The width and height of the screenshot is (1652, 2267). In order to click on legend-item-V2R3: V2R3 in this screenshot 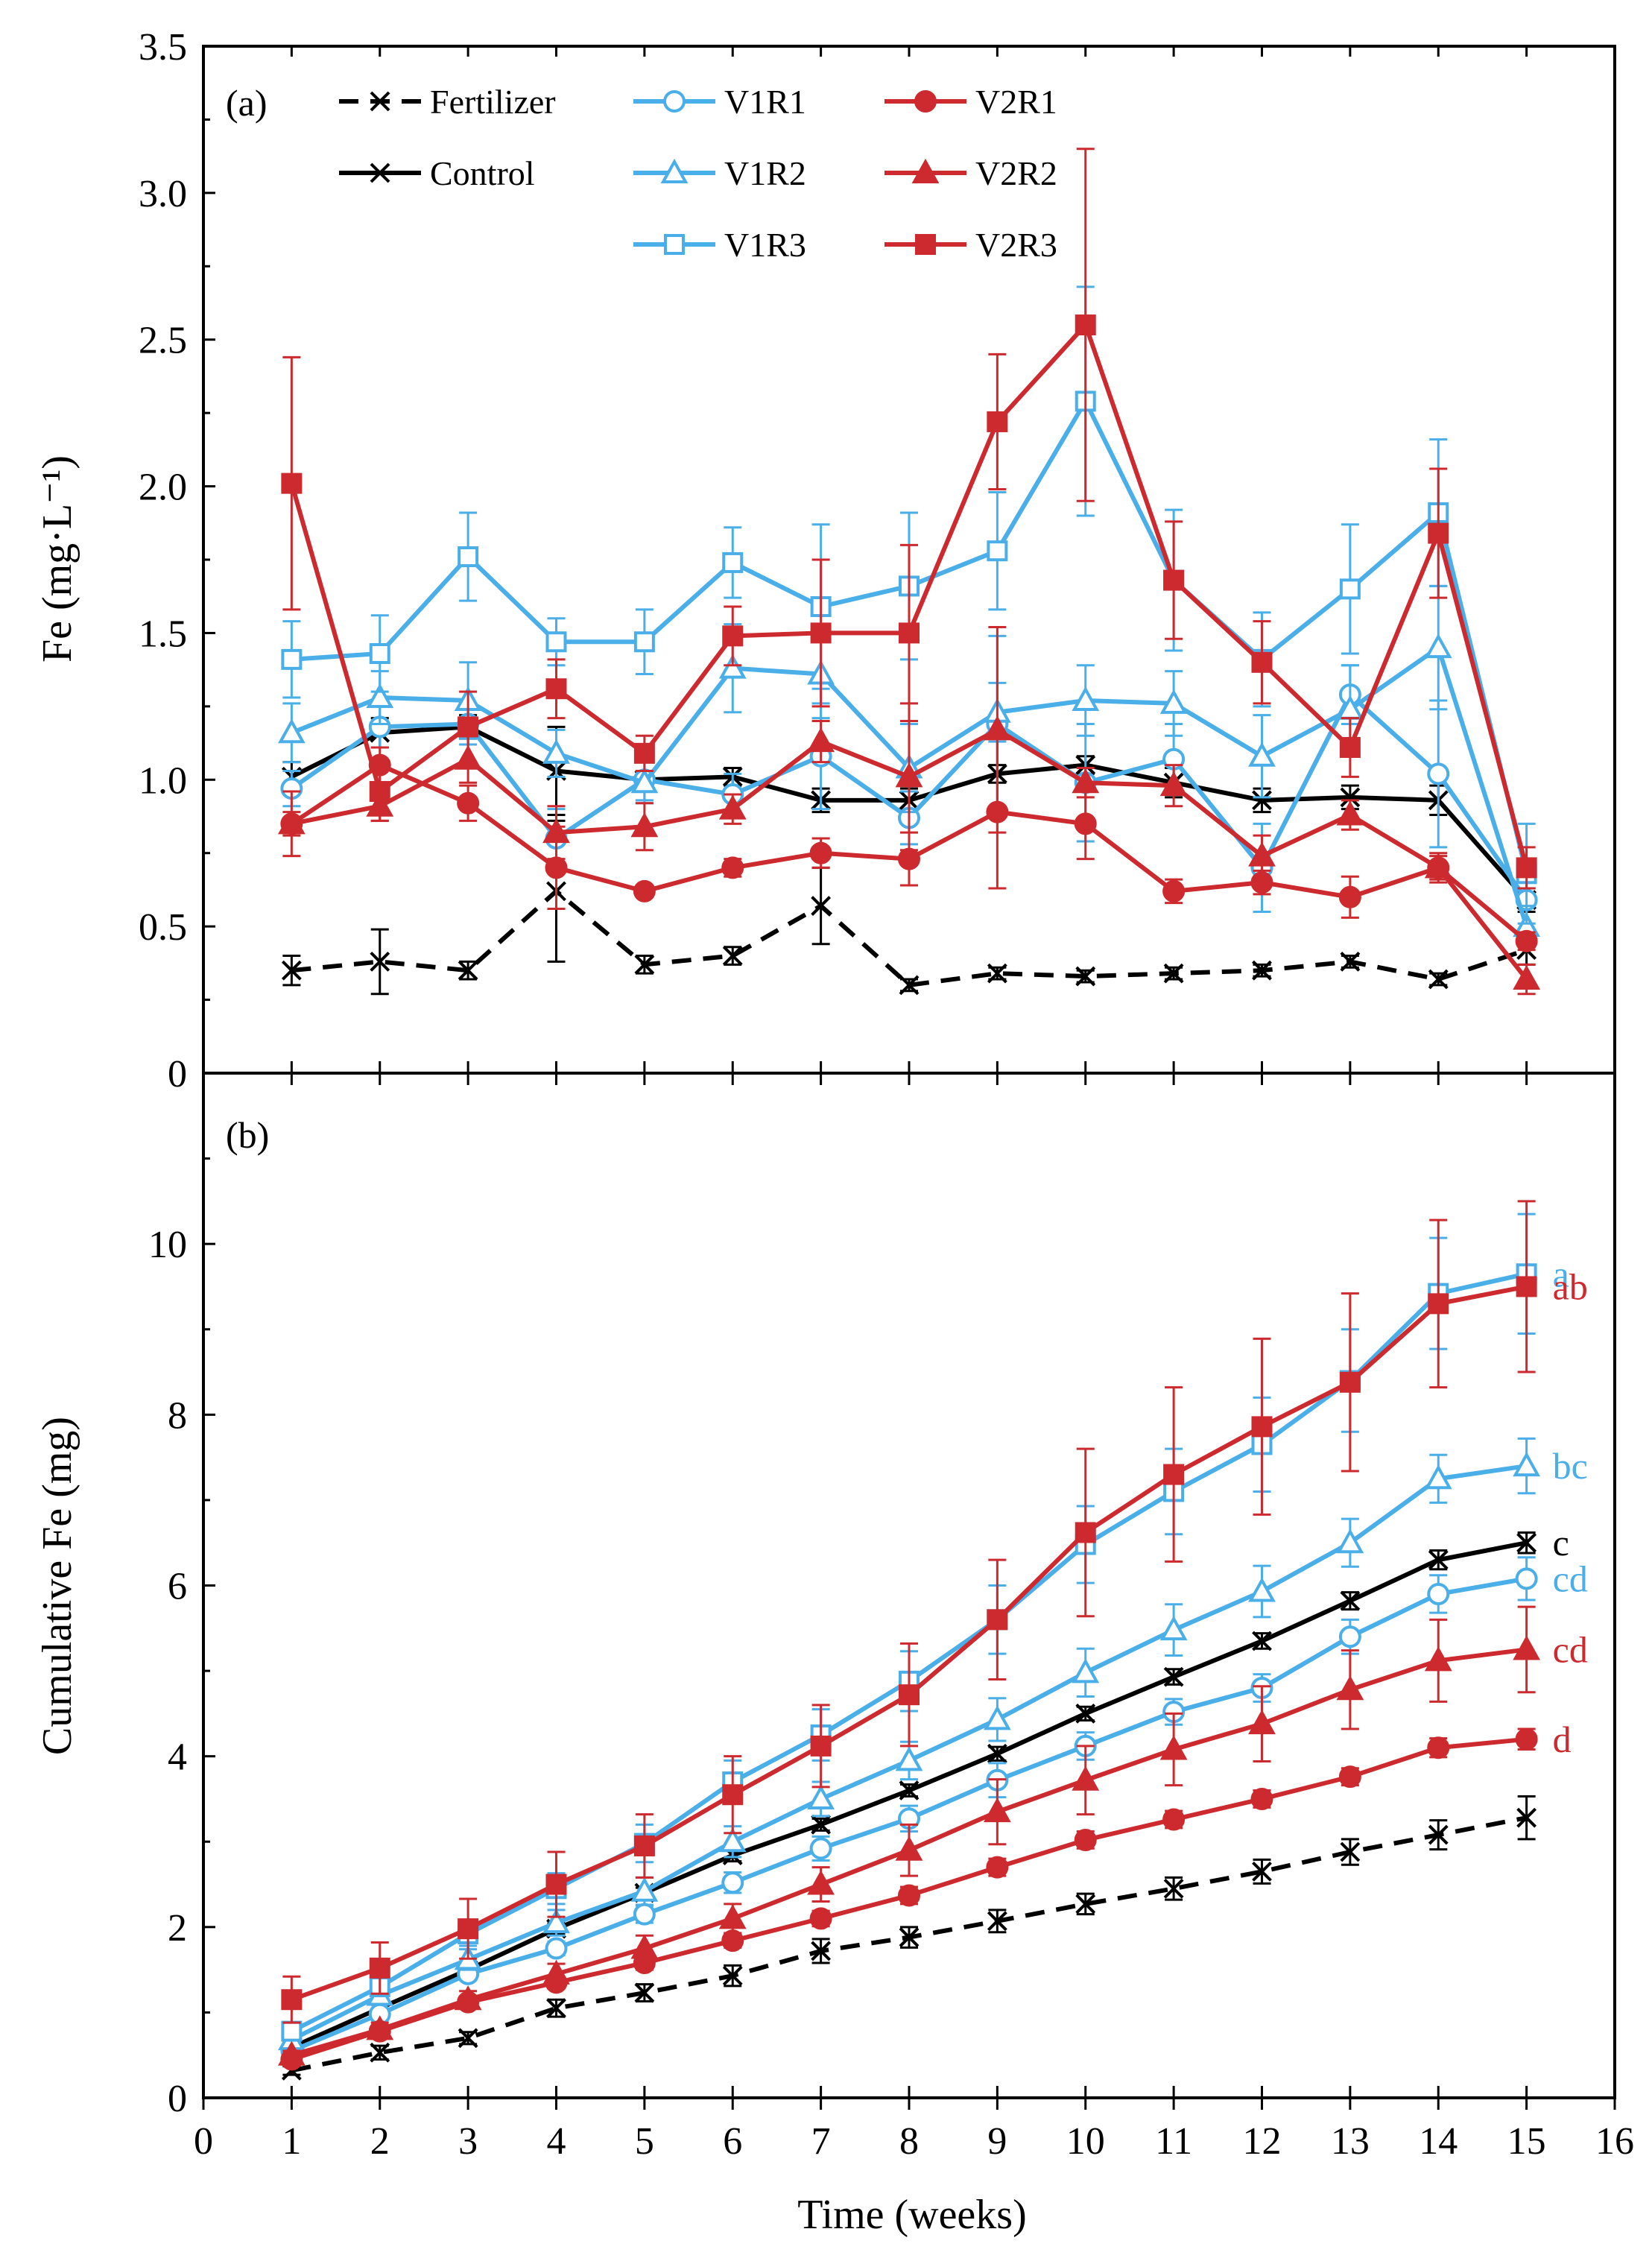, I will do `click(971, 245)`.